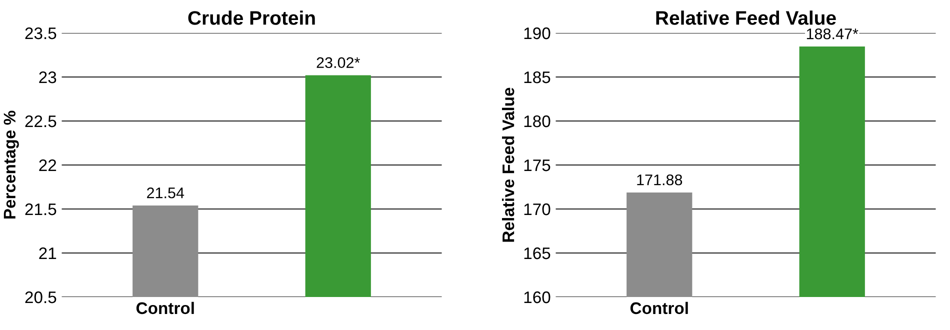  Describe the element at coordinates (338, 62) in the screenshot. I see `data-label: 23.02*` at that location.